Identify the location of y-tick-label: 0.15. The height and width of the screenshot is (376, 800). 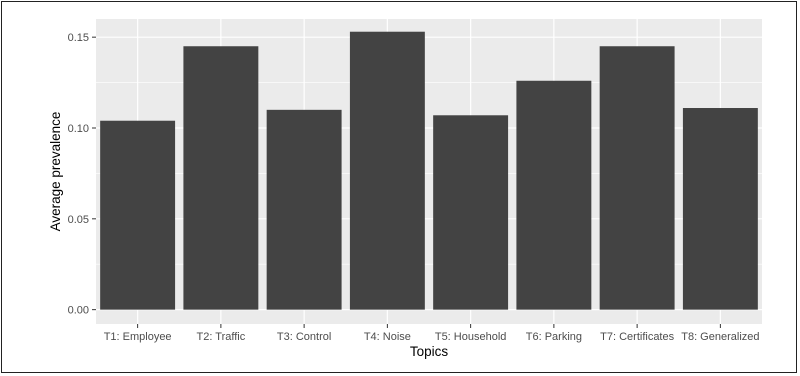
(78, 38).